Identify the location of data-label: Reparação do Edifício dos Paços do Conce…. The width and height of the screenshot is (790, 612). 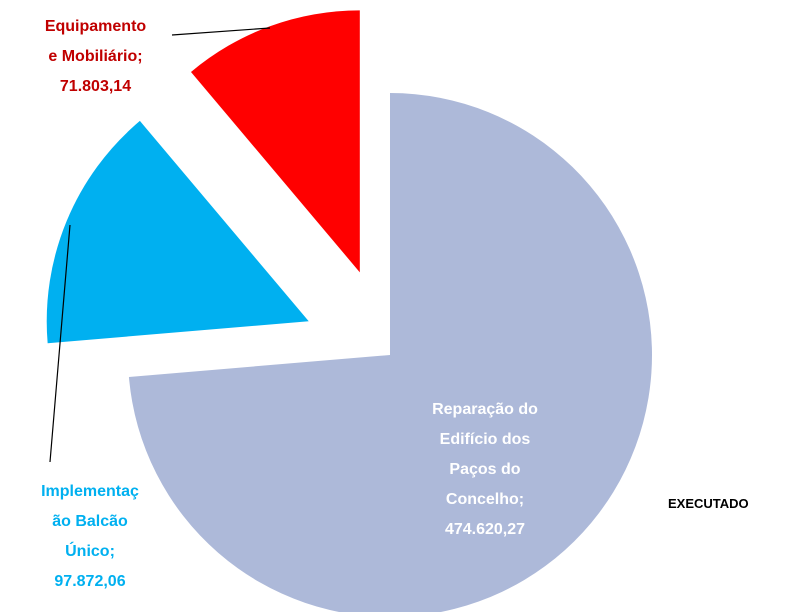
(485, 470).